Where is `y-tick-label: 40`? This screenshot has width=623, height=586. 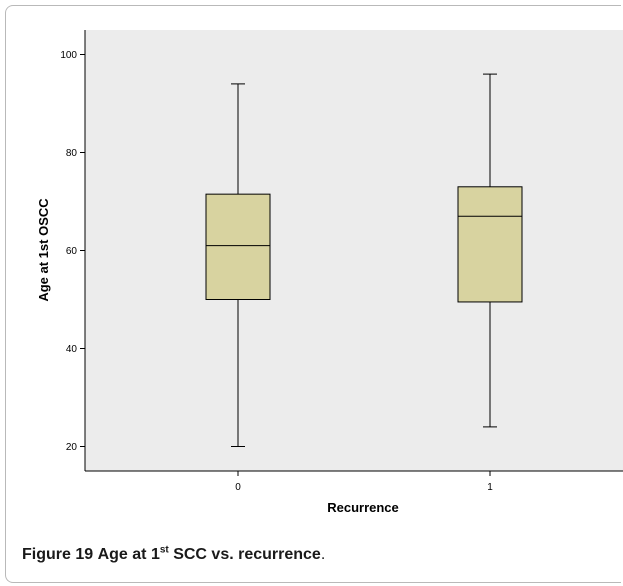 y-tick-label: 40 is located at coordinates (72, 349).